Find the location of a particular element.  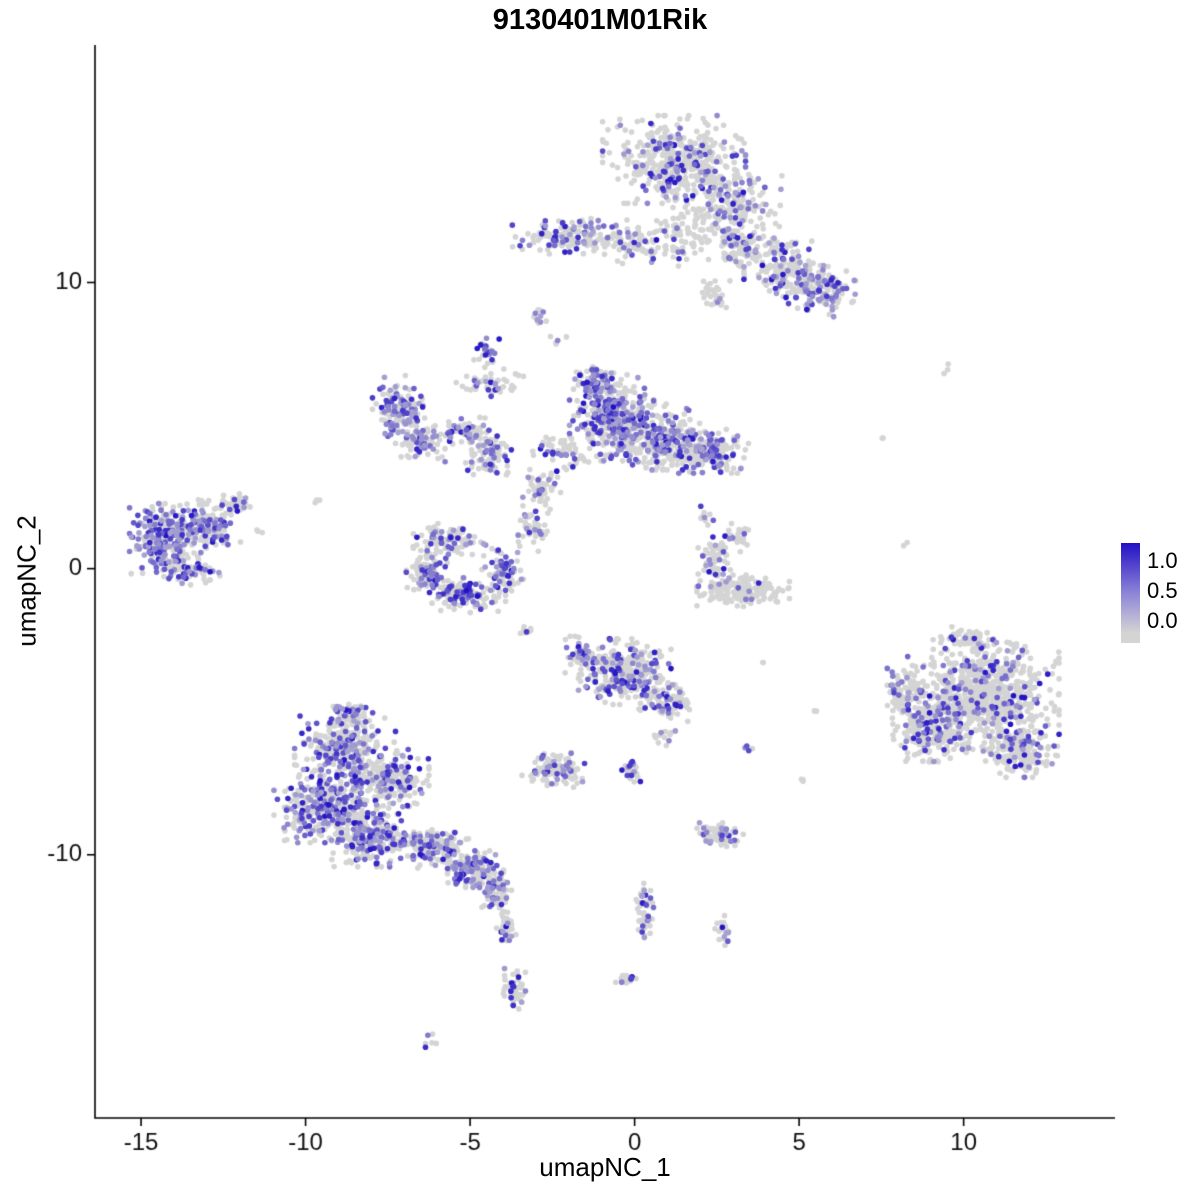

legend-tick-low: 0.0 is located at coordinates (1162, 620).